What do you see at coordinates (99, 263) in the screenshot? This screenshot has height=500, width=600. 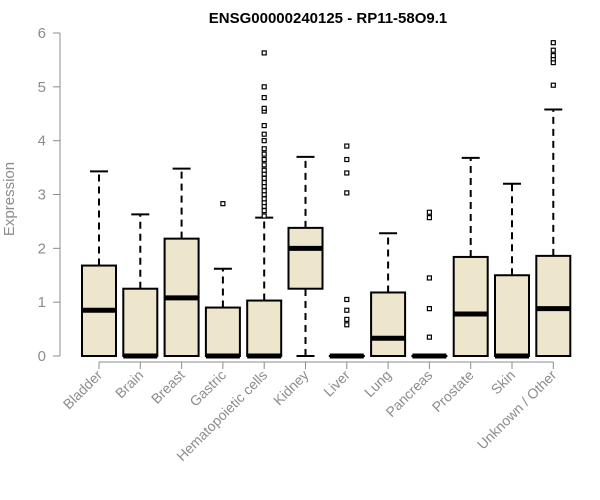 I see `box-bladder` at bounding box center [99, 263].